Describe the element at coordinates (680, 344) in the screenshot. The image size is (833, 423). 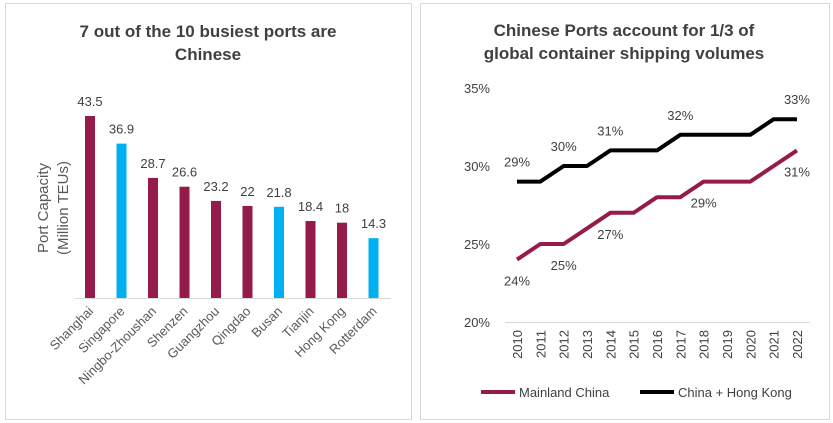
I see `x-tick-label: 2017` at that location.